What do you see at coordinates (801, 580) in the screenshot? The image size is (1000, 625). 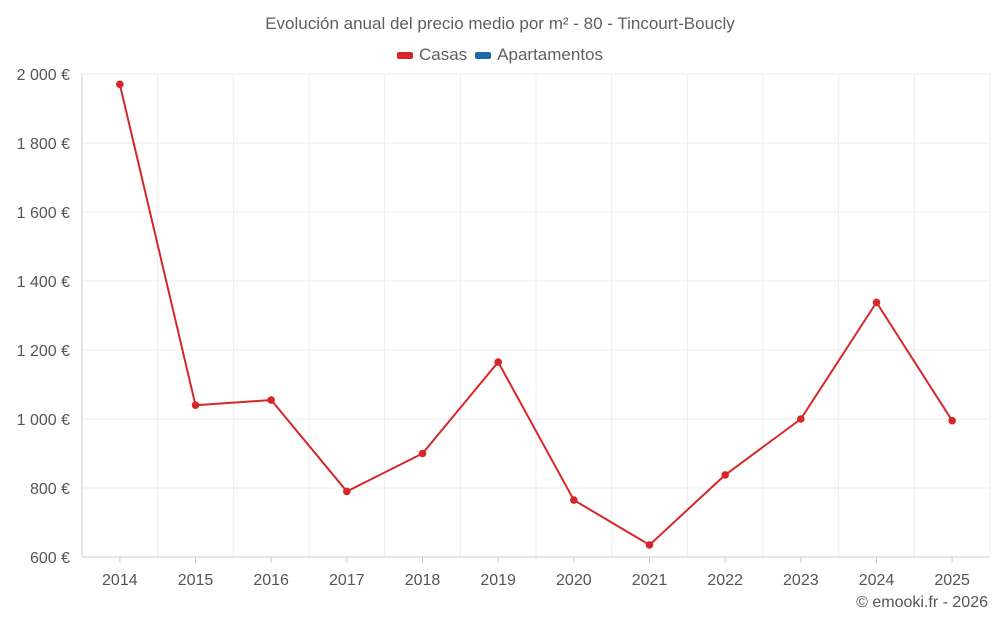 I see `x-tick-label: 2023` at bounding box center [801, 580].